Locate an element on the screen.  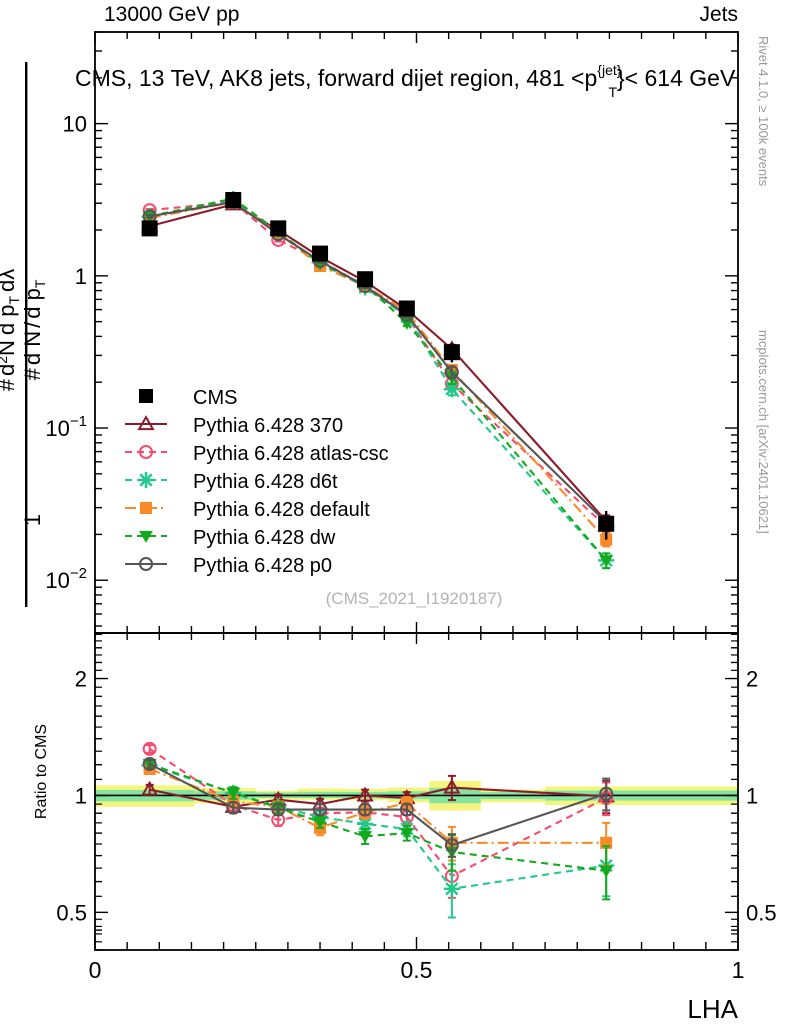
legend-item: Pythia 6.428 d6t is located at coordinates (231, 482).